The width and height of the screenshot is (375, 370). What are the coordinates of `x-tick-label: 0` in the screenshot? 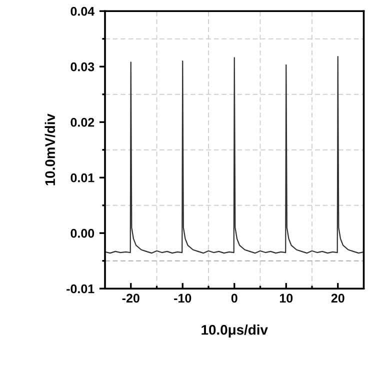 It's located at (234, 298).